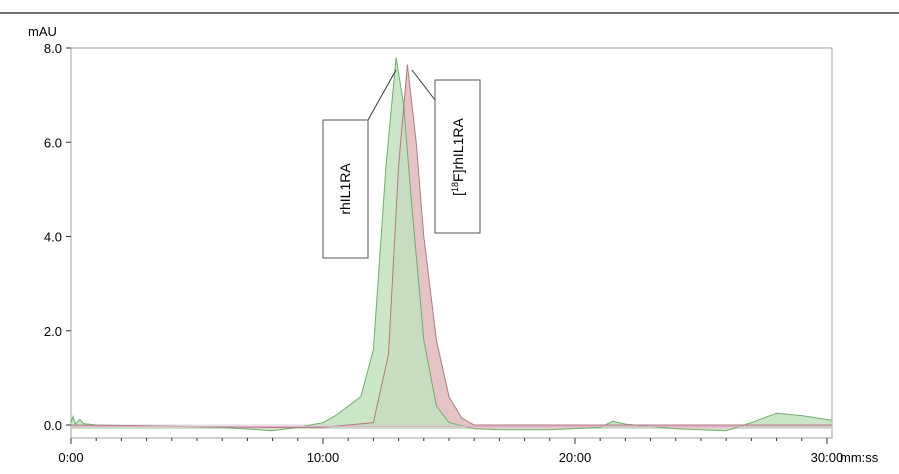 This screenshot has height=474, width=899. I want to click on annotation-rhIL1RA-box, so click(345, 189).